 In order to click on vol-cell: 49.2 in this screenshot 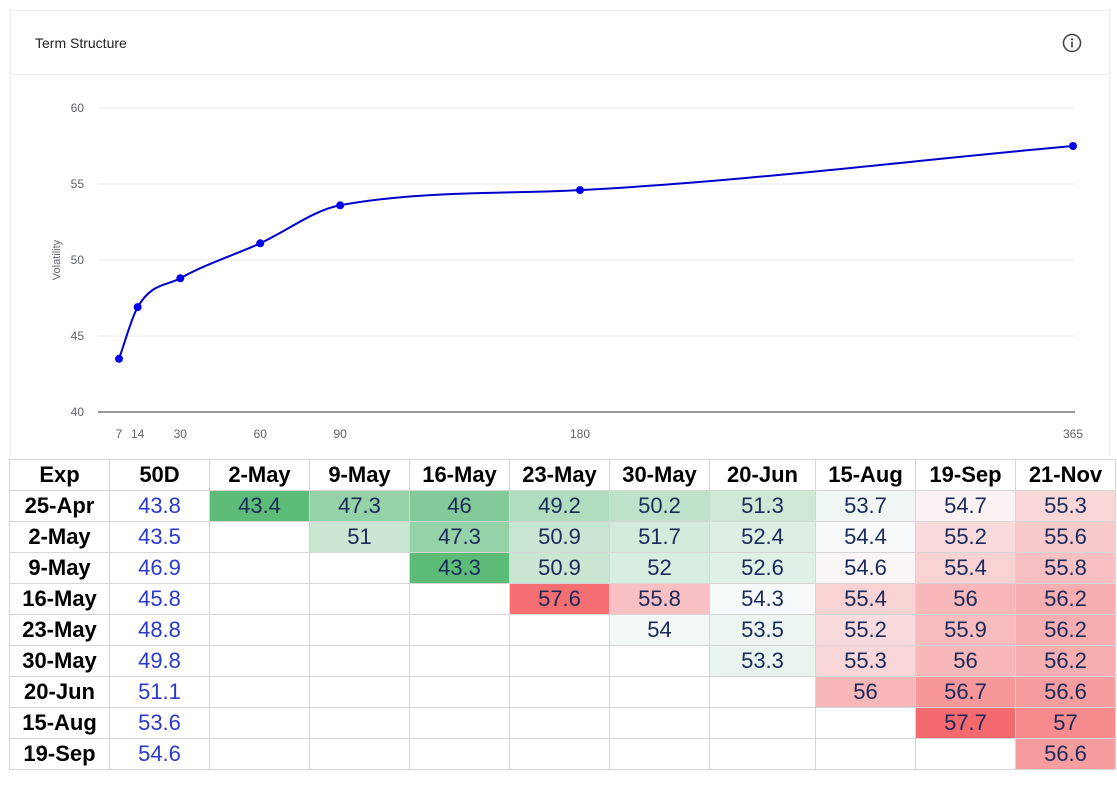, I will do `click(559, 506)`.